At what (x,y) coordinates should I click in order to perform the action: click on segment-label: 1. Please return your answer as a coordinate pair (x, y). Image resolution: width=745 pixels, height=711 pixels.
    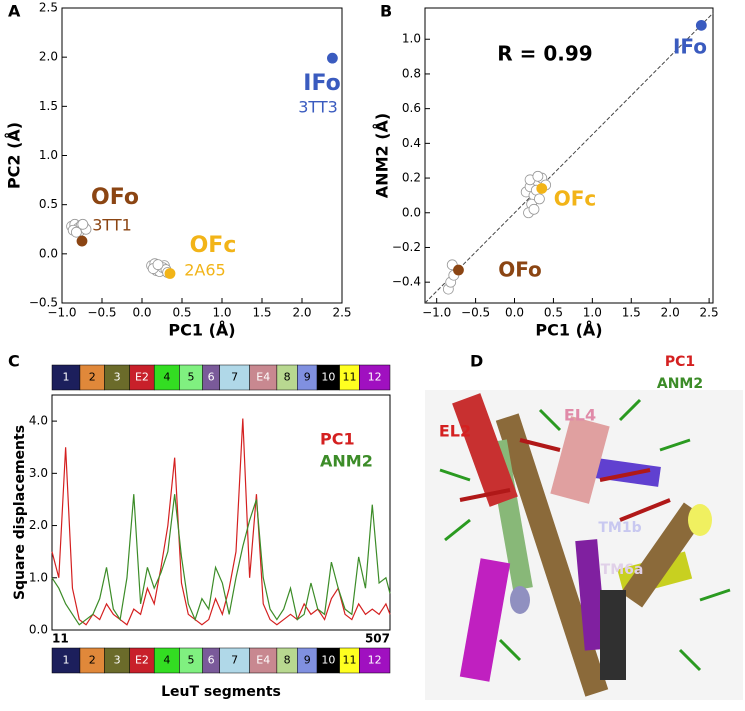
    Looking at the image, I should click on (65, 660).